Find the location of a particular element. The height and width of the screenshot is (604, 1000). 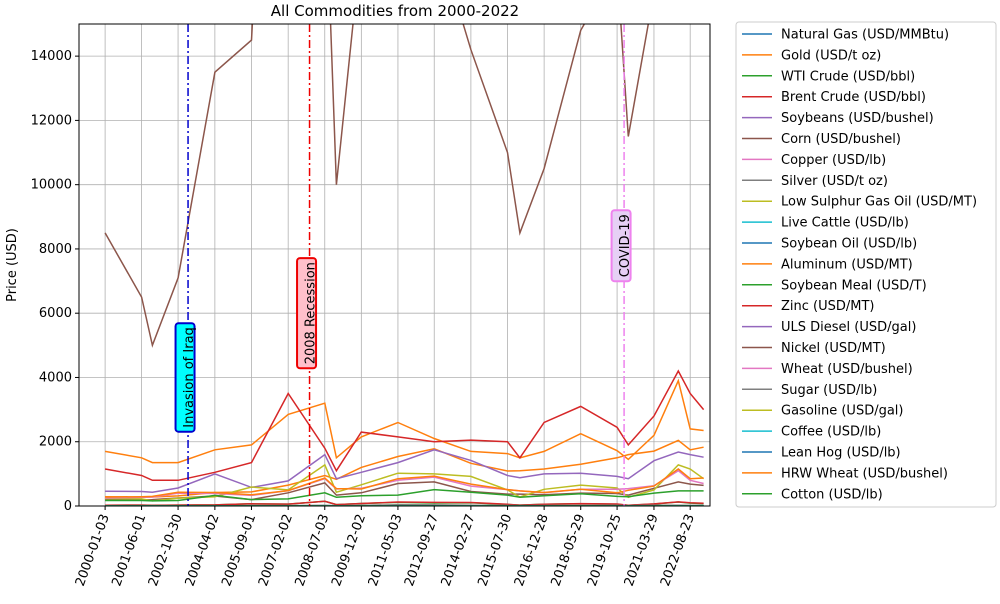

event-label: Invasion of Iraq is located at coordinates (189, 377).